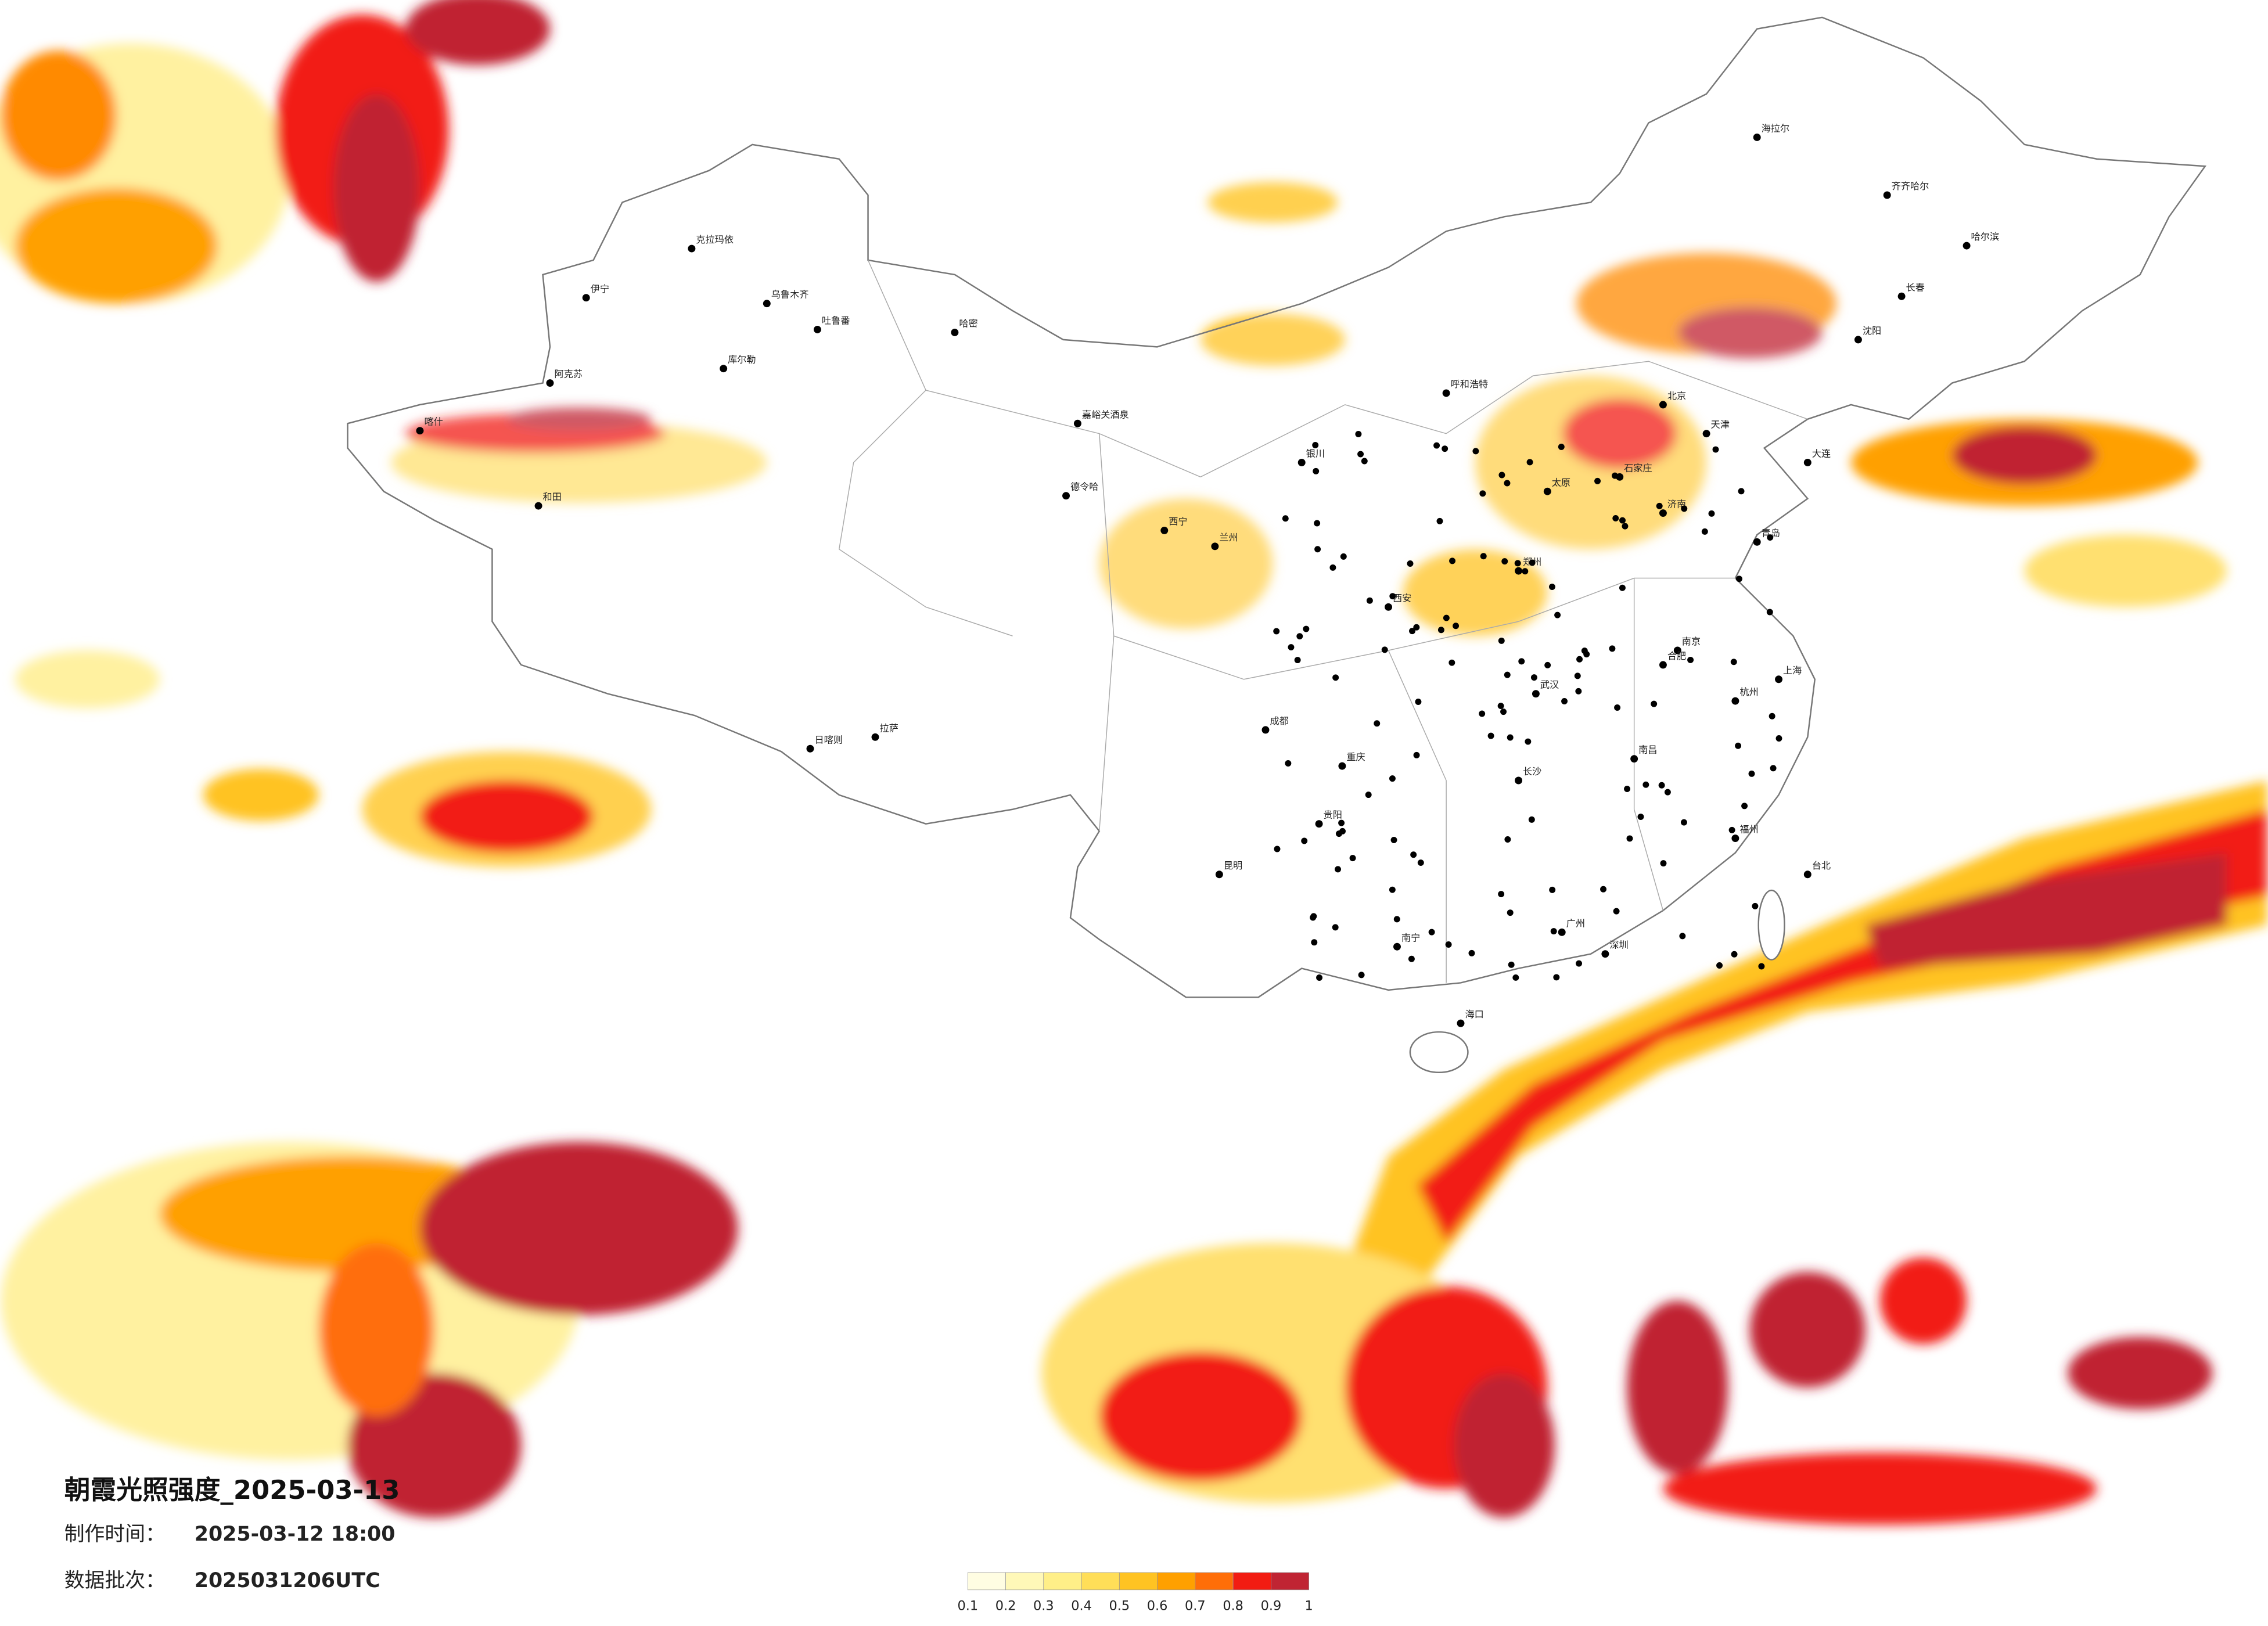 Image resolution: width=2268 pixels, height=1626 pixels. I want to click on city-label: 兰州, so click(1228, 537).